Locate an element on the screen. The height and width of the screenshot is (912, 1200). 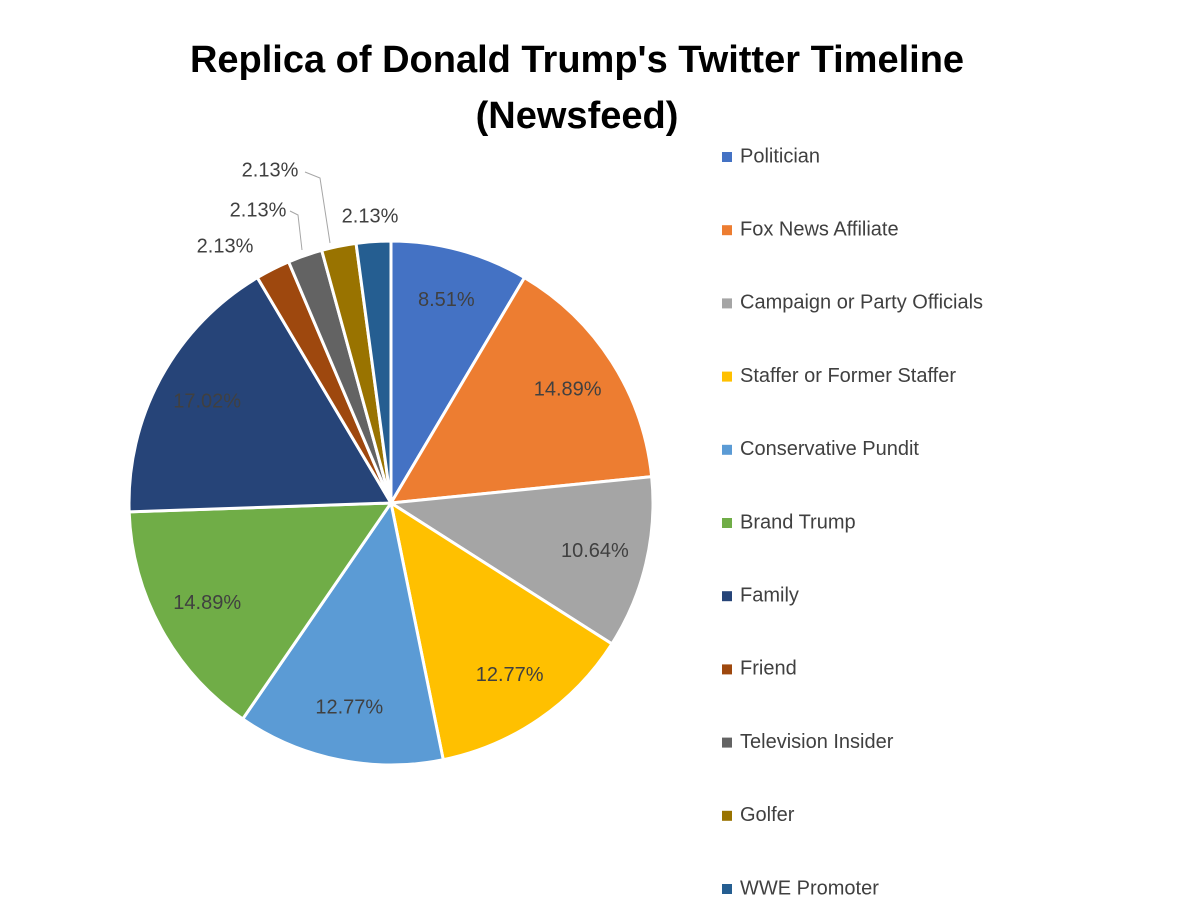
legend-label: WWE Promoter is located at coordinates (809, 888).